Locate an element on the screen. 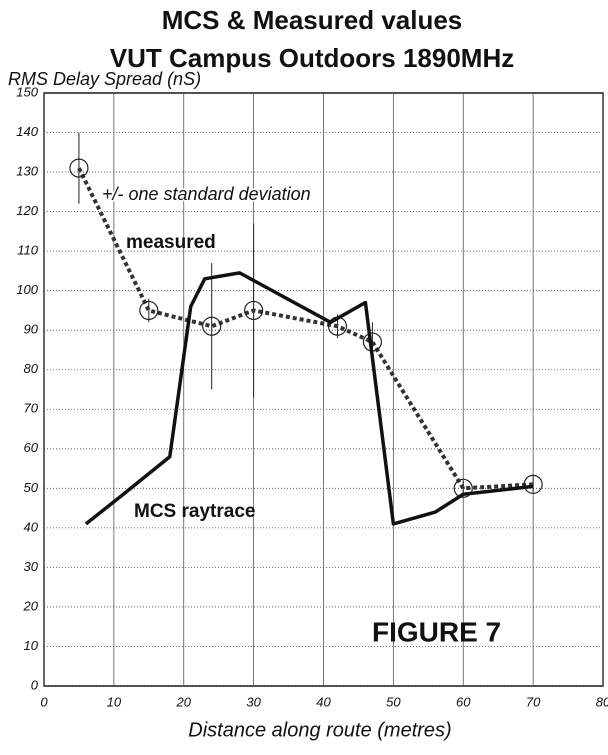 The image size is (608, 755). y-tick-label: 50 is located at coordinates (31, 487).